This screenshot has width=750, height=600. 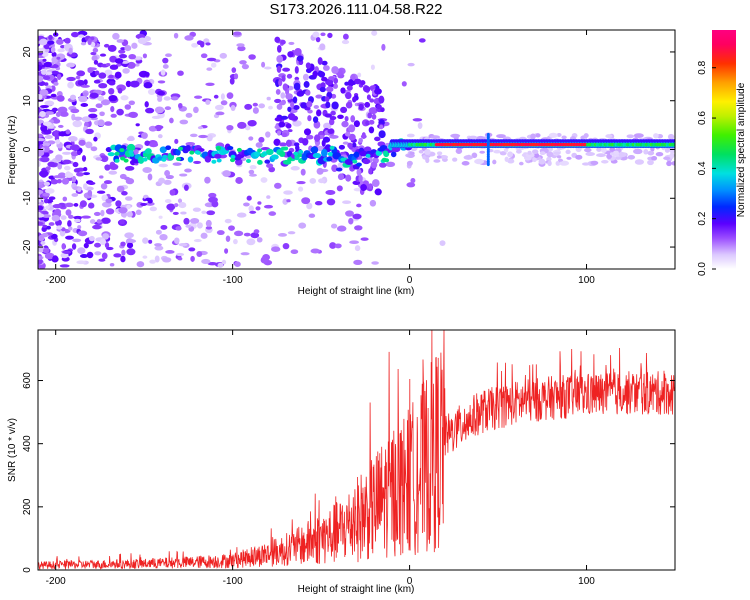 I want to click on y-tick-label: 20, so click(x=27, y=52).